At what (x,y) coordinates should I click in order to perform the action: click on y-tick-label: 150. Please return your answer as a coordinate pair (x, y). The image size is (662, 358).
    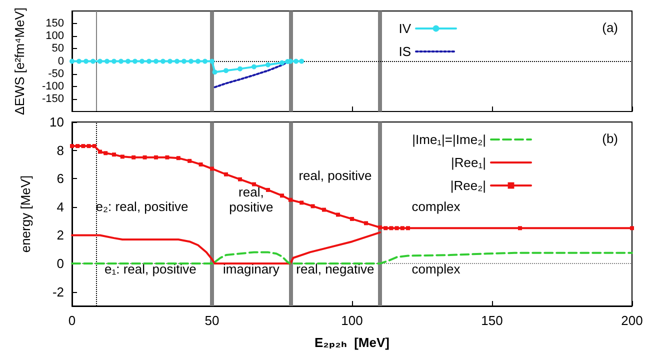
    Looking at the image, I should click on (55, 24).